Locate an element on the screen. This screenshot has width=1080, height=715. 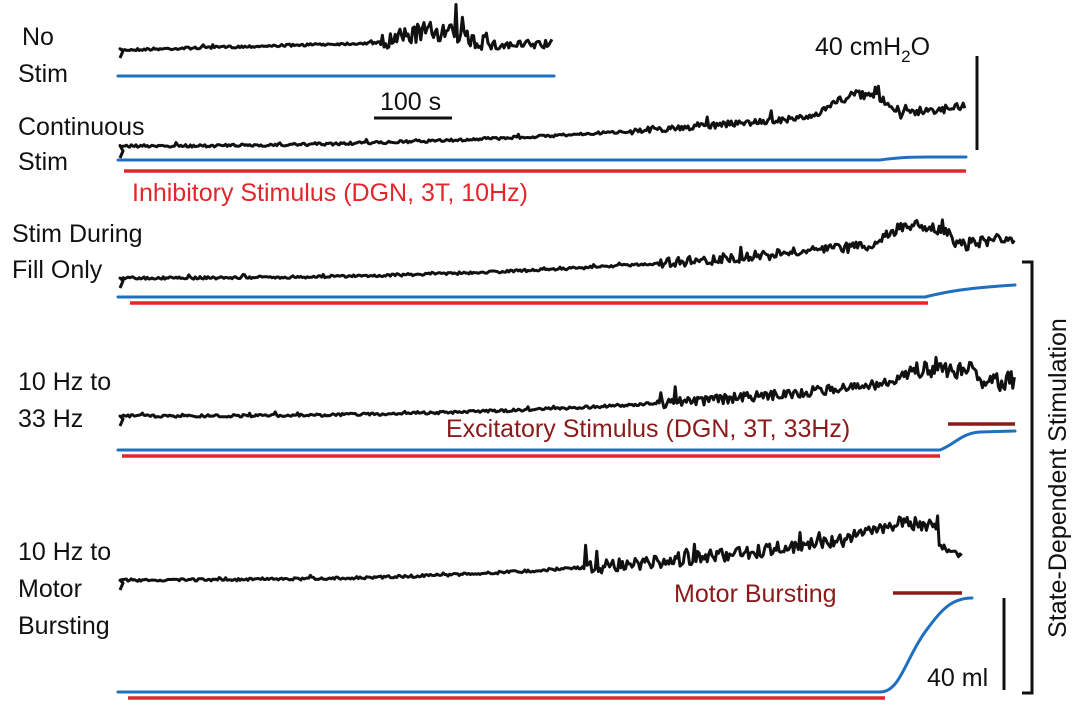
time-scale-label: 100 s is located at coordinates (410, 102).